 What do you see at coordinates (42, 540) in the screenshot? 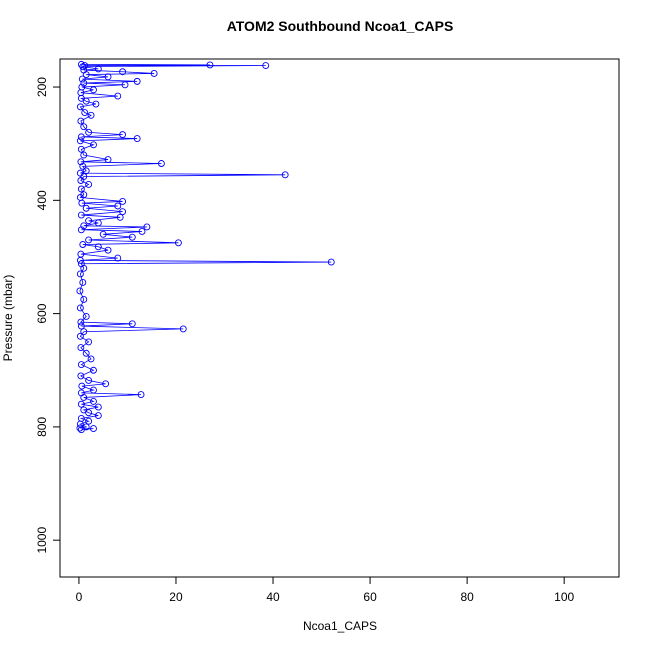
I see `y-tick-label: 1000` at bounding box center [42, 540].